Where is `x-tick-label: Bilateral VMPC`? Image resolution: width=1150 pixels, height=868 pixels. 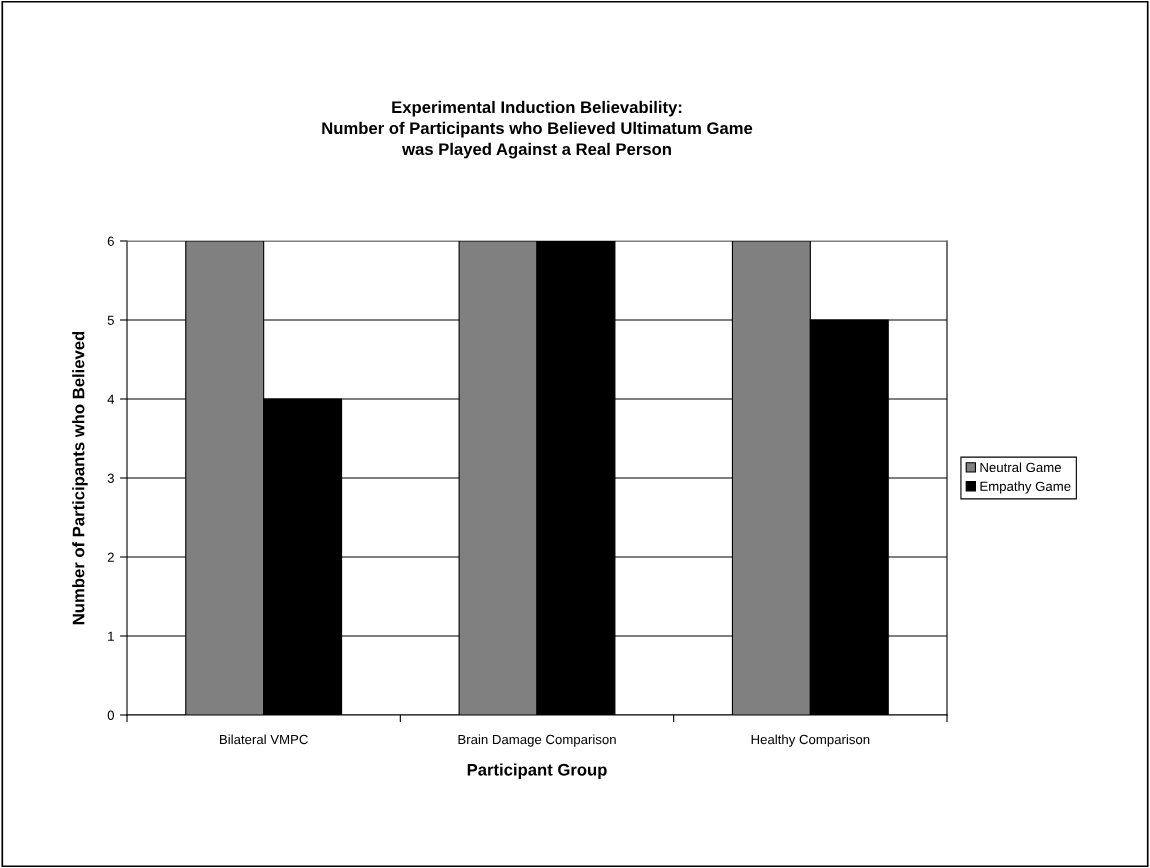 x-tick-label: Bilateral VMPC is located at coordinates (264, 739).